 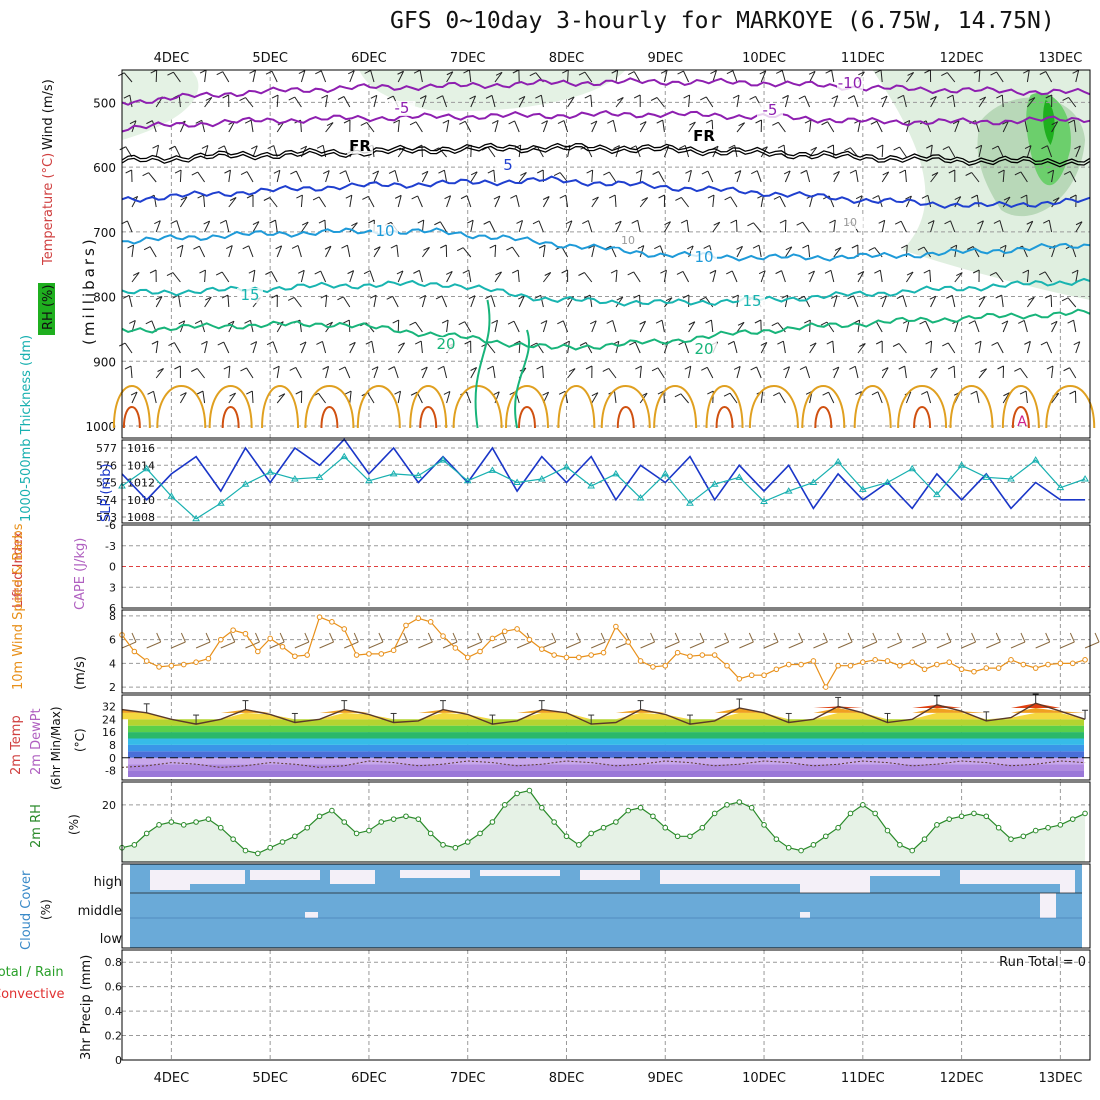 I want to click on precip-total-label: Total / Rain, so click(x=32, y=972).